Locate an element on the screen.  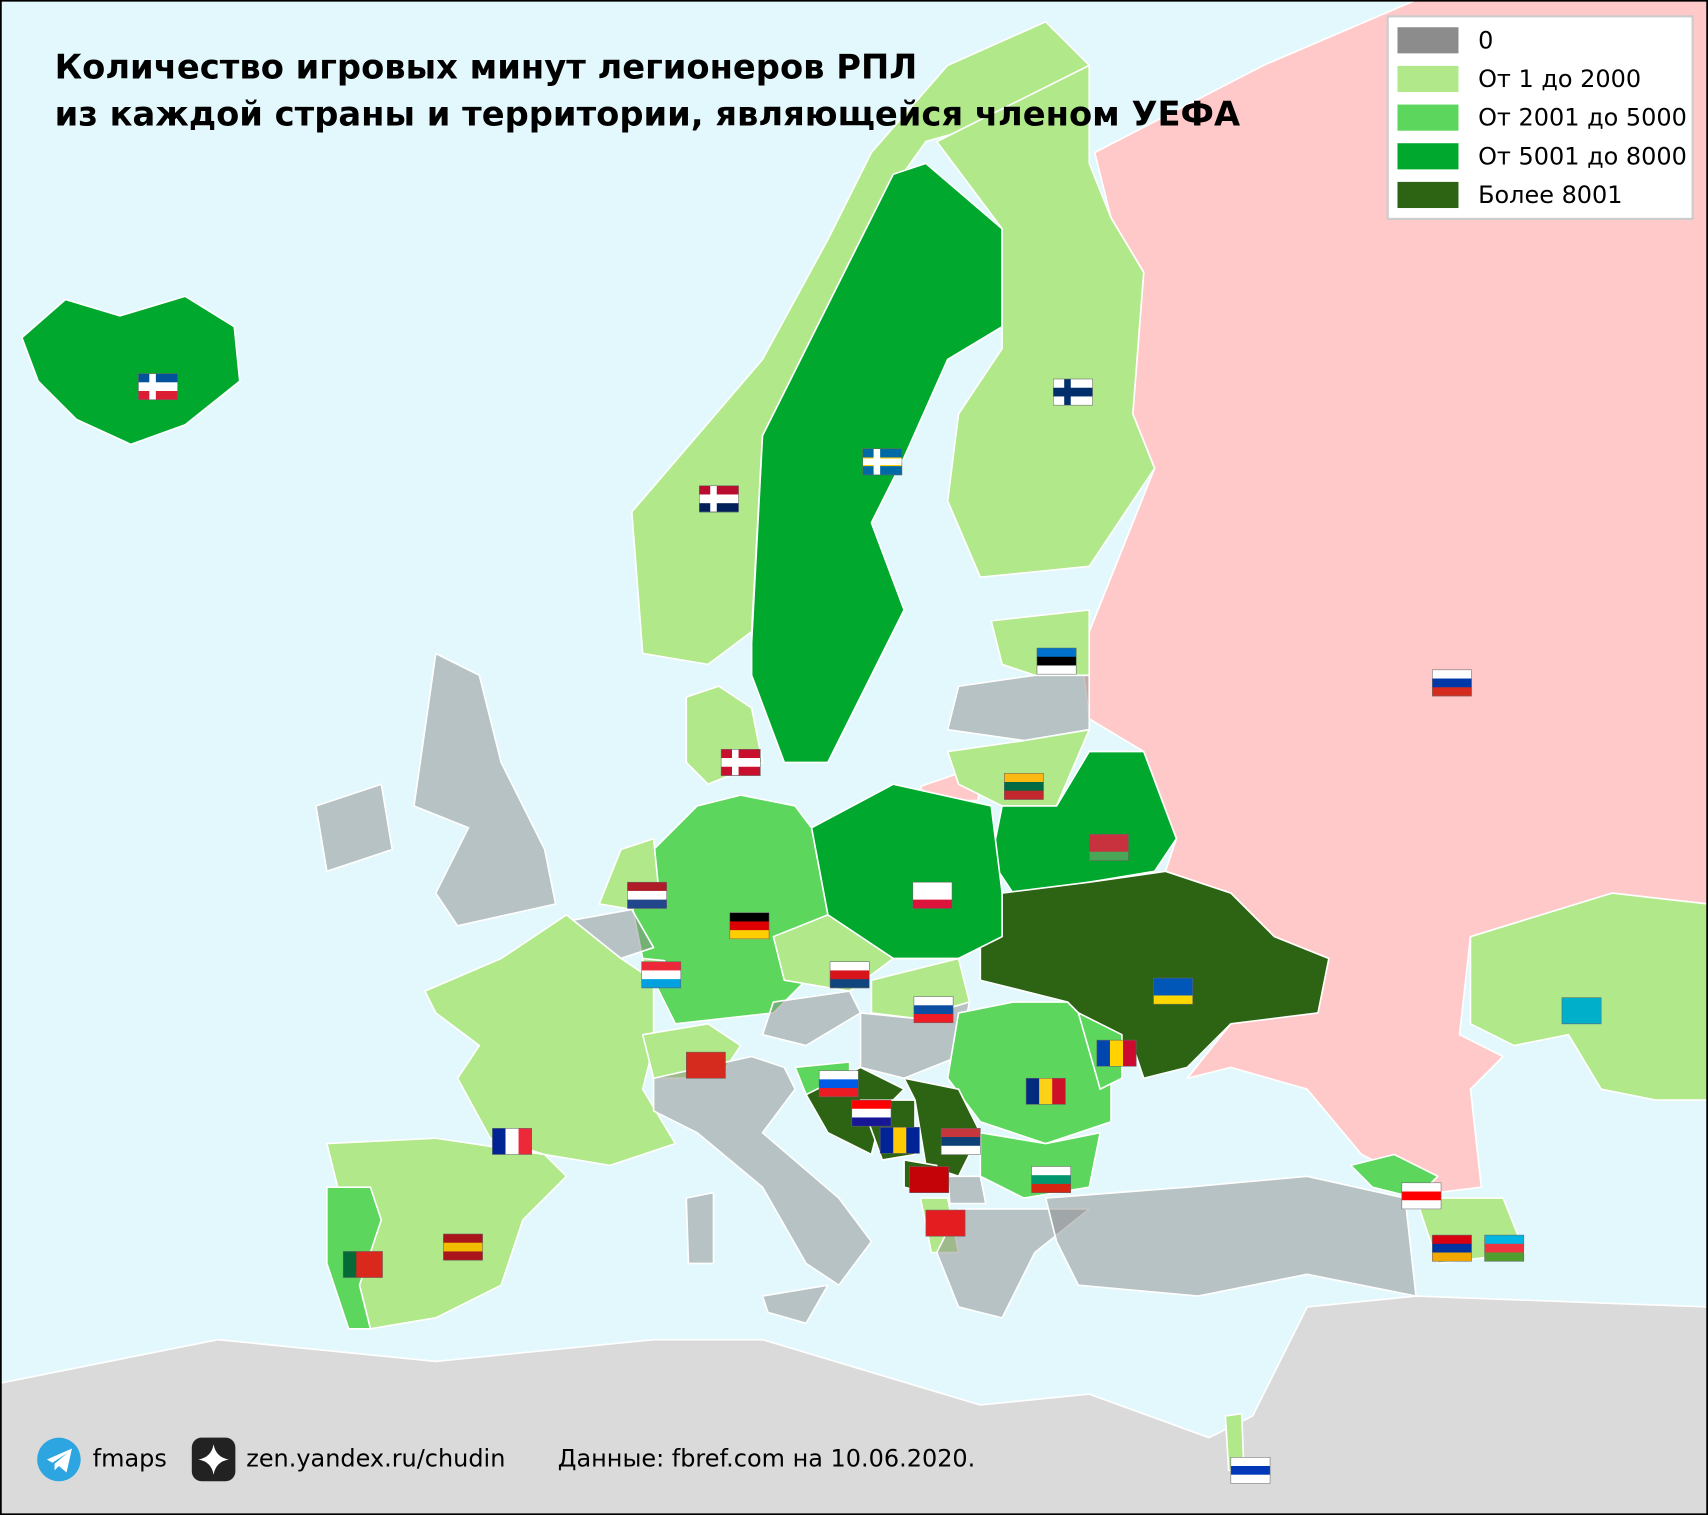
legend-label: От 1 до 2000 is located at coordinates (1559, 79).